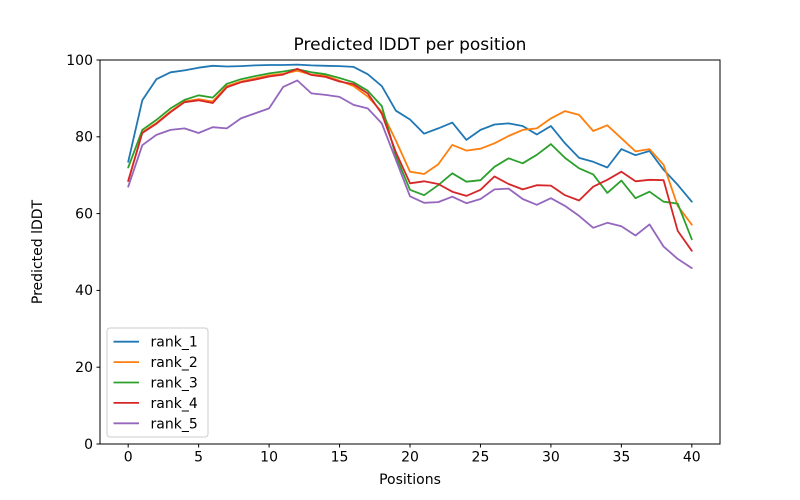 The width and height of the screenshot is (800, 500). What do you see at coordinates (410, 45) in the screenshot?
I see `chart-title: Predicted lDDT per position` at bounding box center [410, 45].